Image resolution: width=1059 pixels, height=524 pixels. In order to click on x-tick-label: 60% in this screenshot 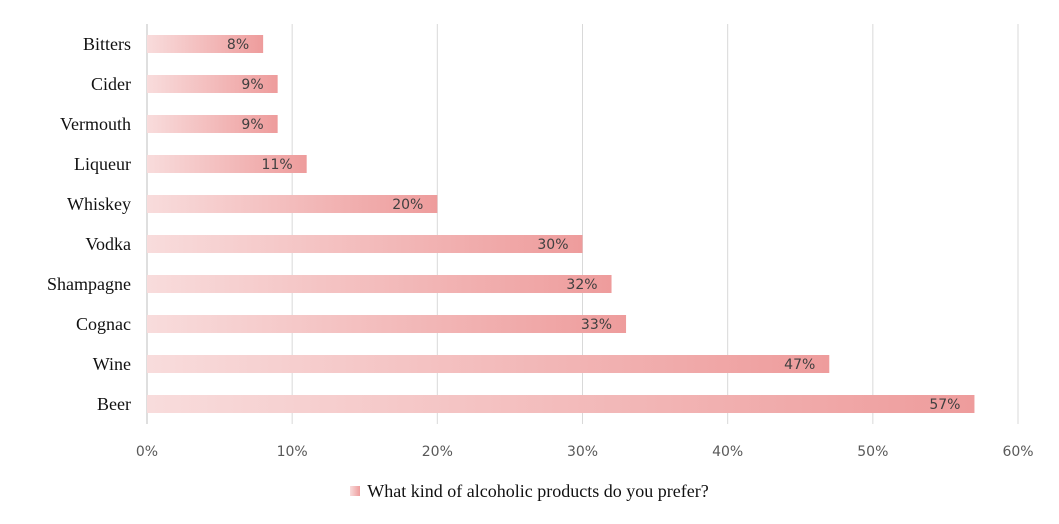, I will do `click(1017, 452)`.